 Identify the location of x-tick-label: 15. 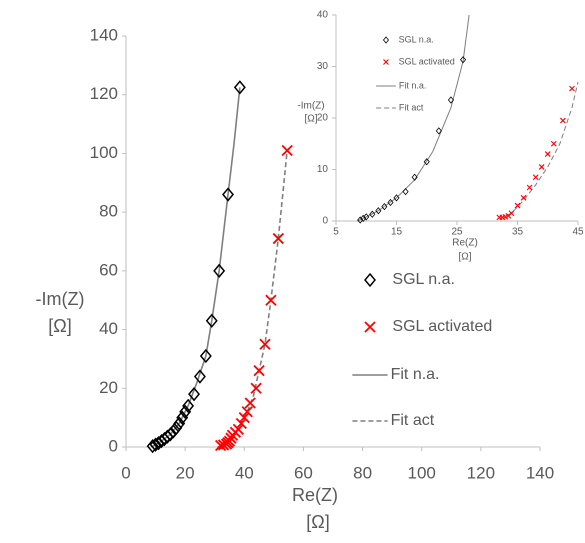
(397, 232).